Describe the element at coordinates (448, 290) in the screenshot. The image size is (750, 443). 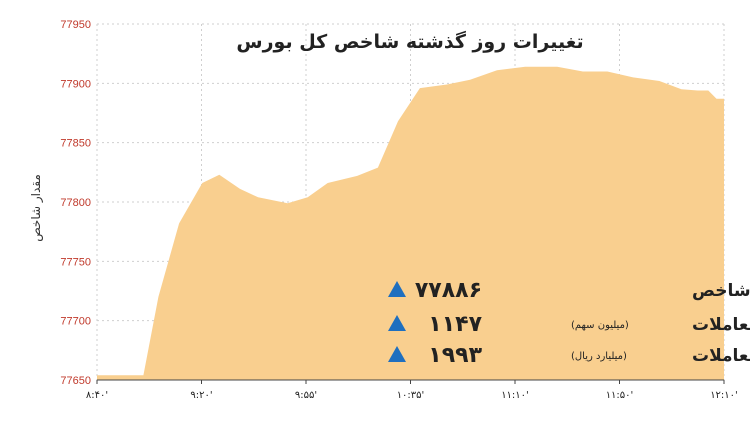
I see `stat-value: ۷۷۸۸۶` at that location.